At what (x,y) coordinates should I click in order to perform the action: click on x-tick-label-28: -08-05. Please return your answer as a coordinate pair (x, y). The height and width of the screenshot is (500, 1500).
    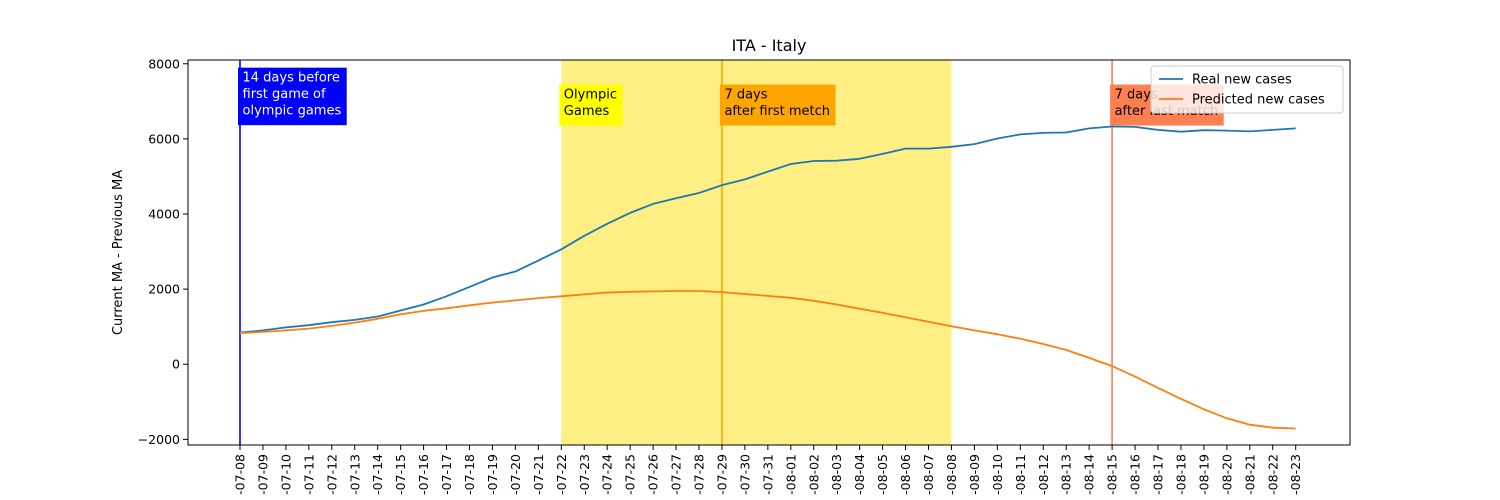
    Looking at the image, I should click on (882, 474).